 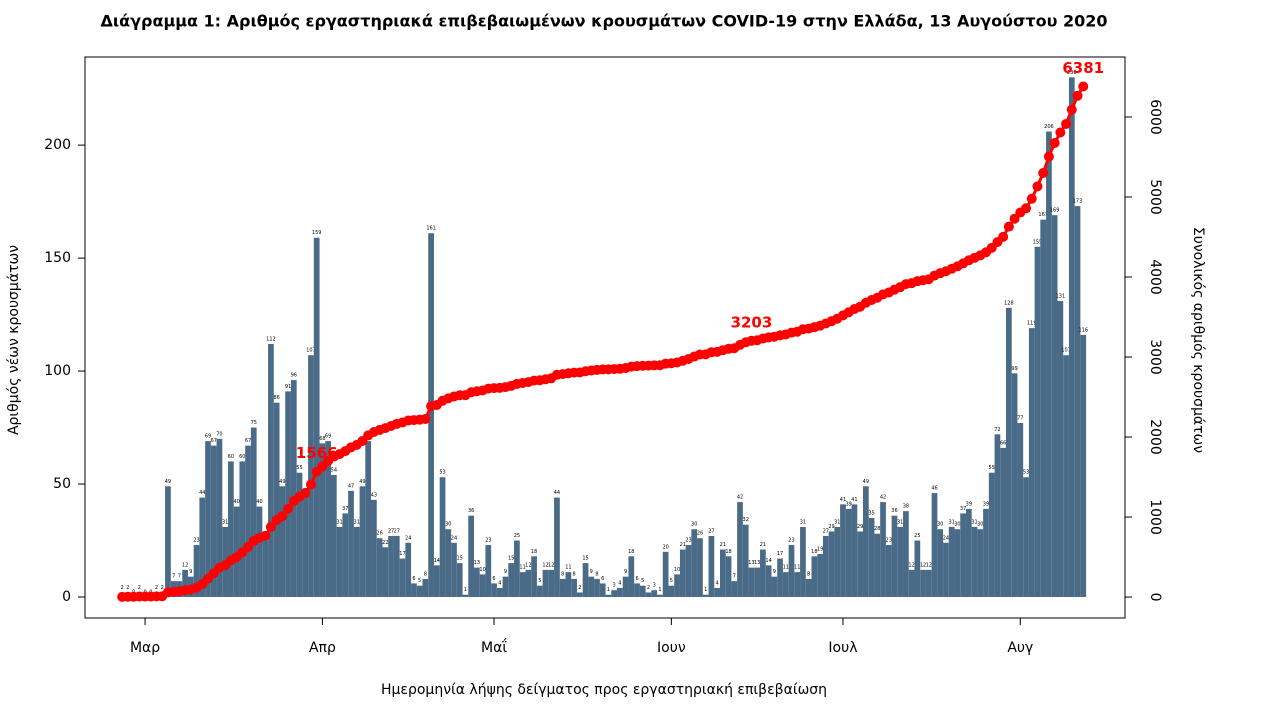 What do you see at coordinates (225, 522) in the screenshot?
I see `bar-label: 31` at bounding box center [225, 522].